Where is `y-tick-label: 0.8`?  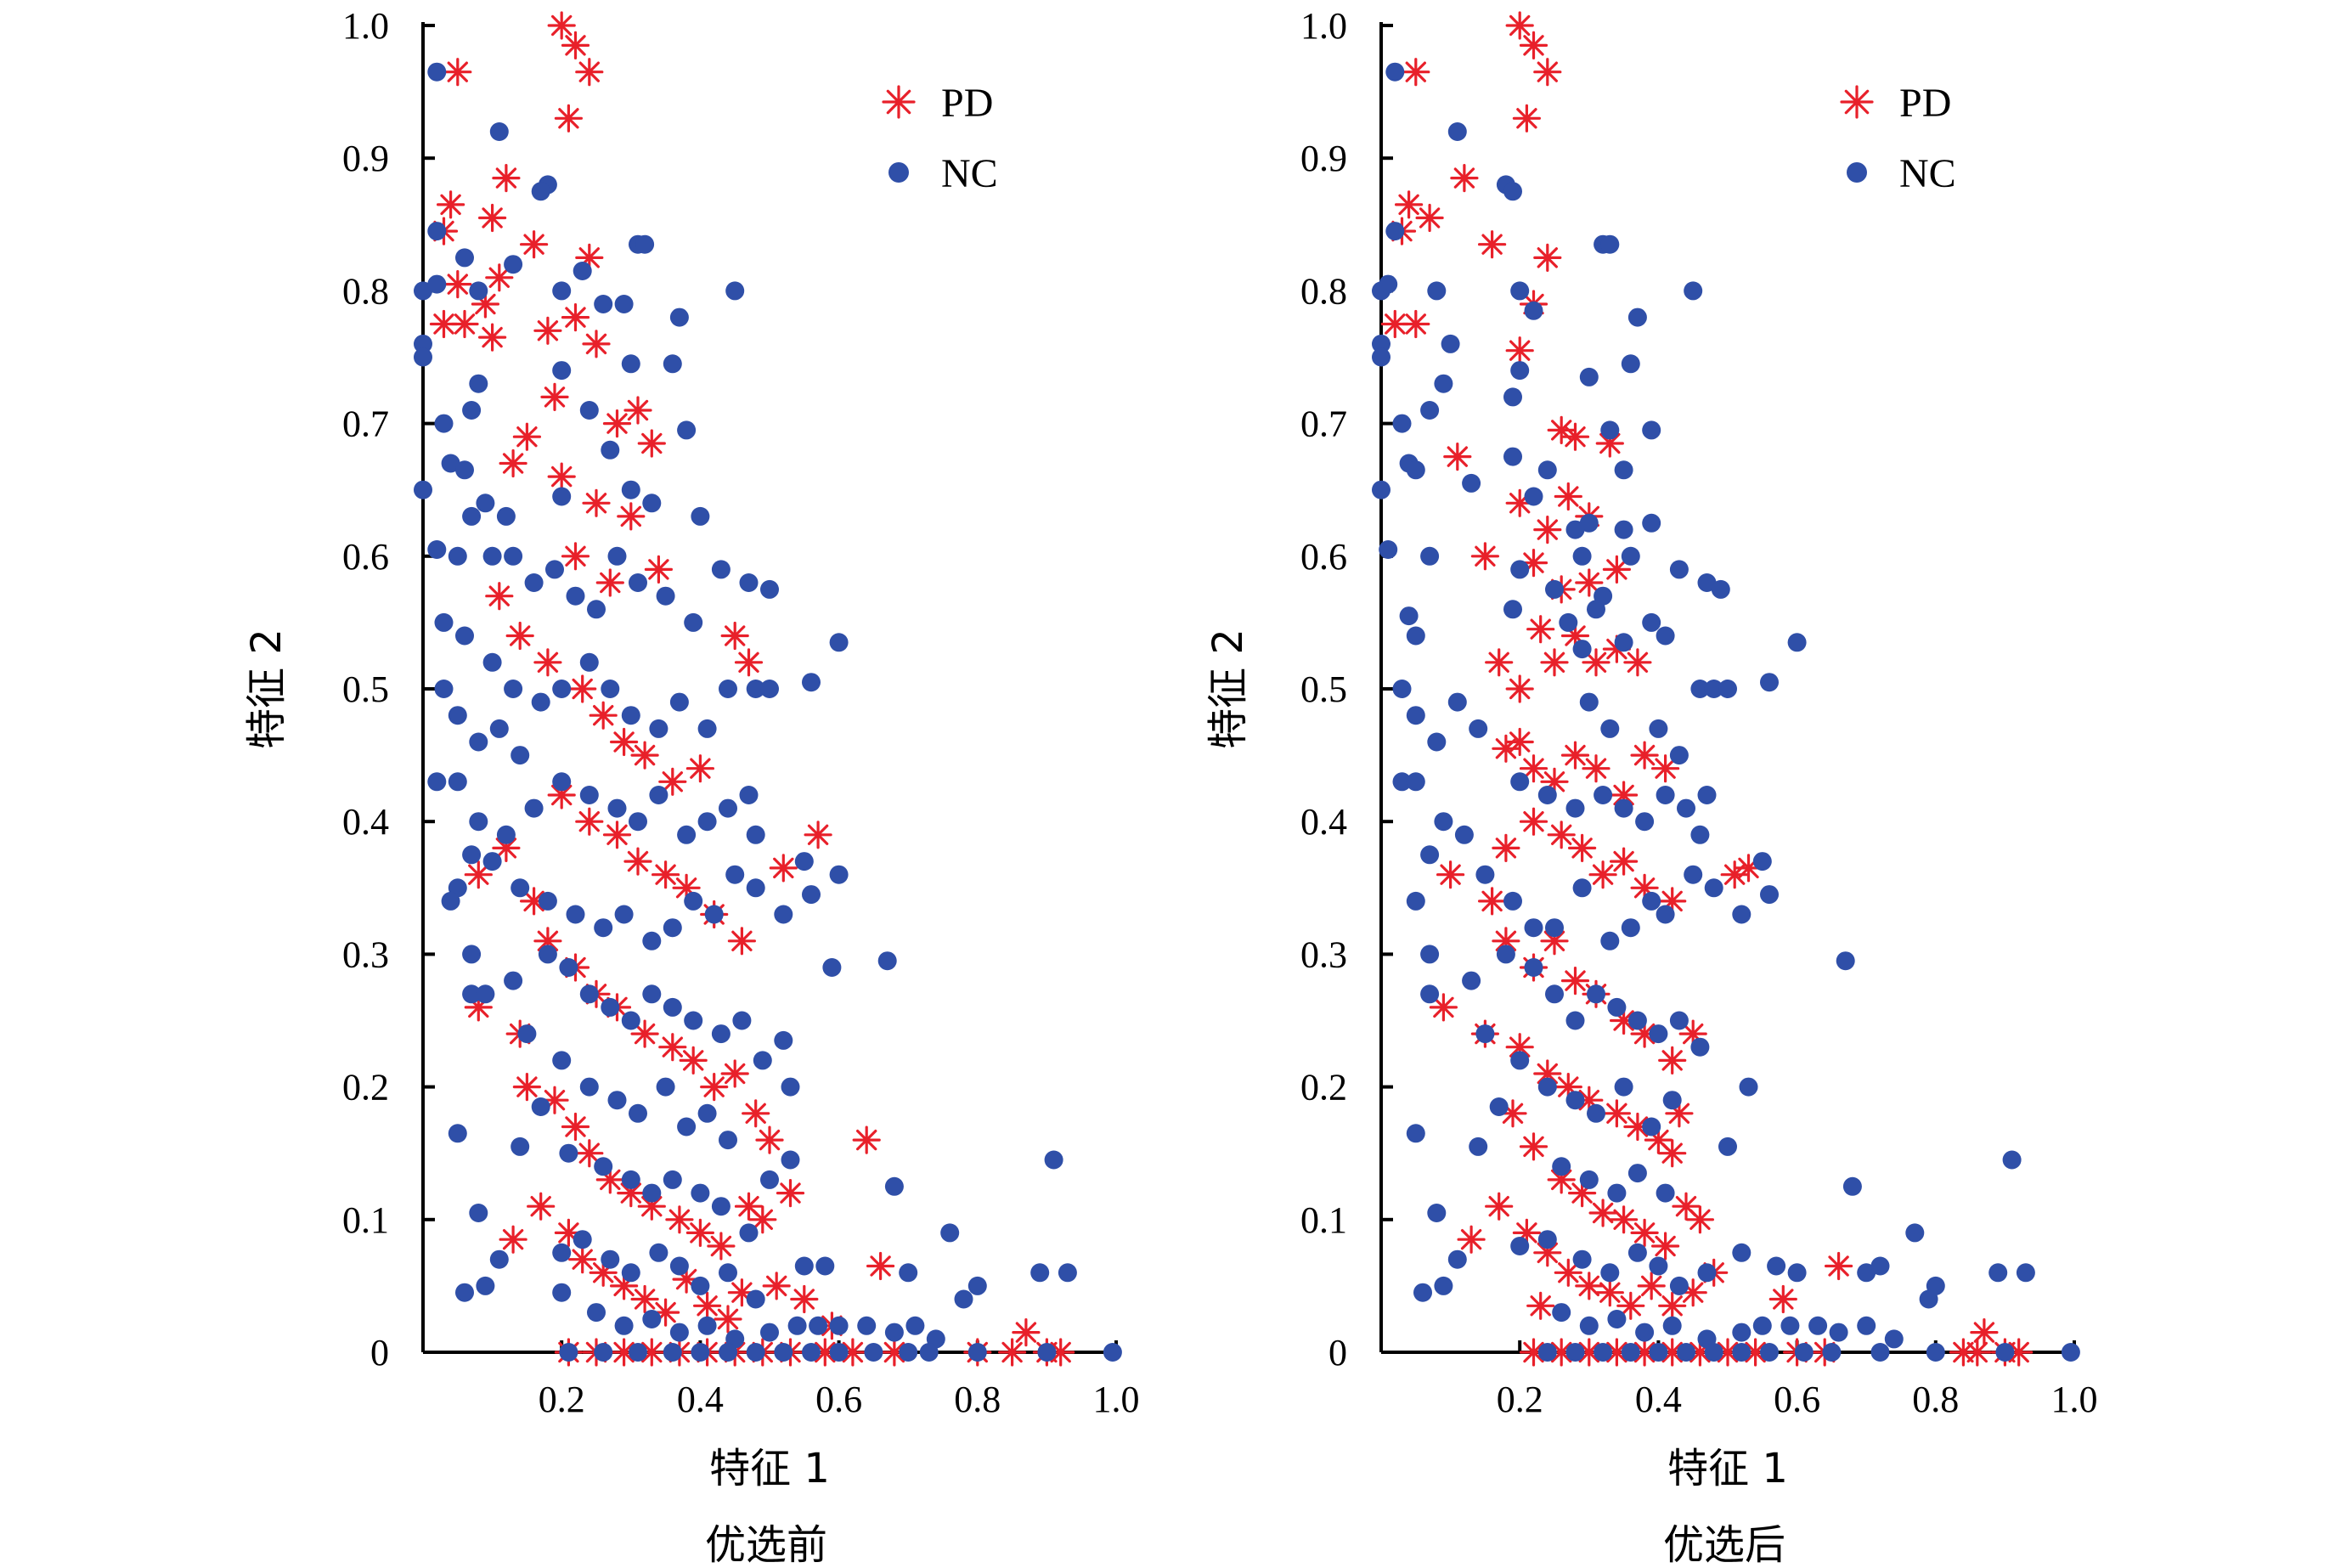 y-tick-label: 0.8 is located at coordinates (365, 291).